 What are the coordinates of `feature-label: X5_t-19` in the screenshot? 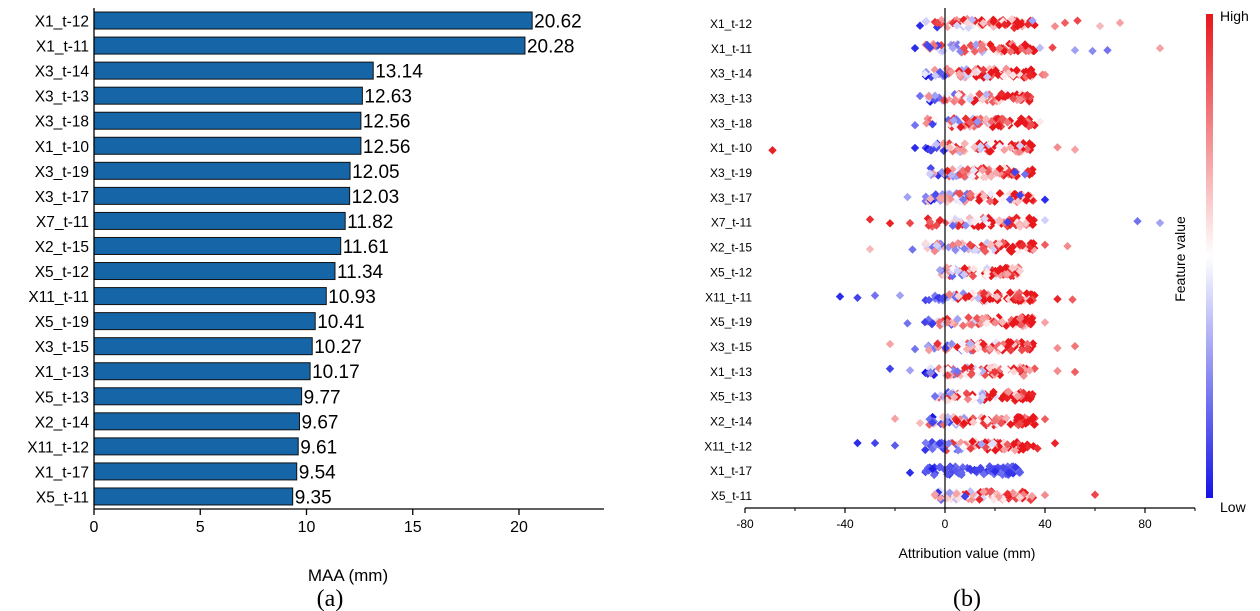 It's located at (731, 322).